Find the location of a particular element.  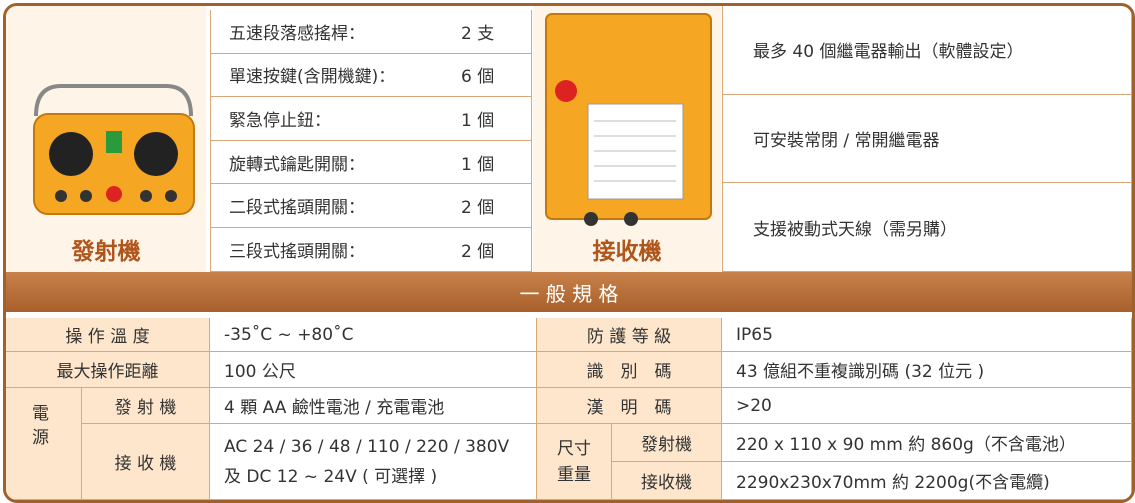

spec-value: >20 is located at coordinates (927, 406).